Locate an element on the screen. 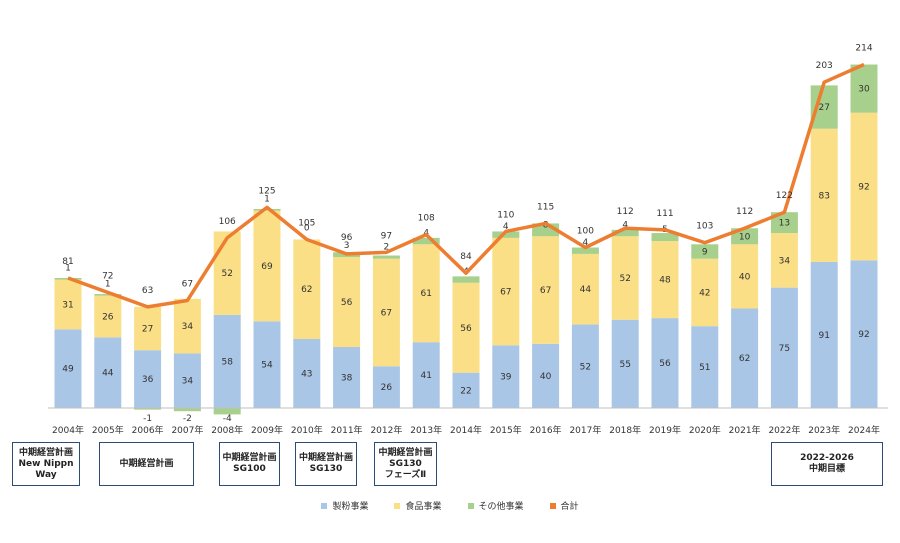  bar-label: 44 is located at coordinates (586, 290).